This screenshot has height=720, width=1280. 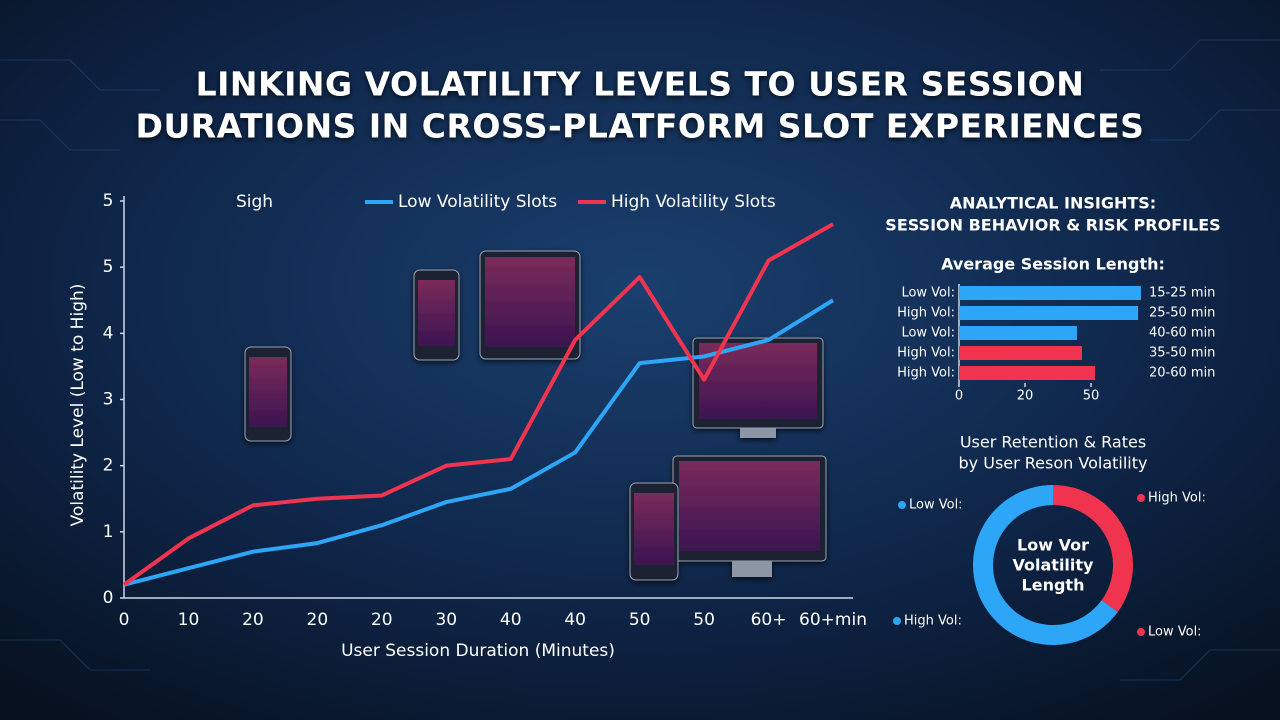 What do you see at coordinates (108, 466) in the screenshot?
I see `y-tick-label: 2` at bounding box center [108, 466].